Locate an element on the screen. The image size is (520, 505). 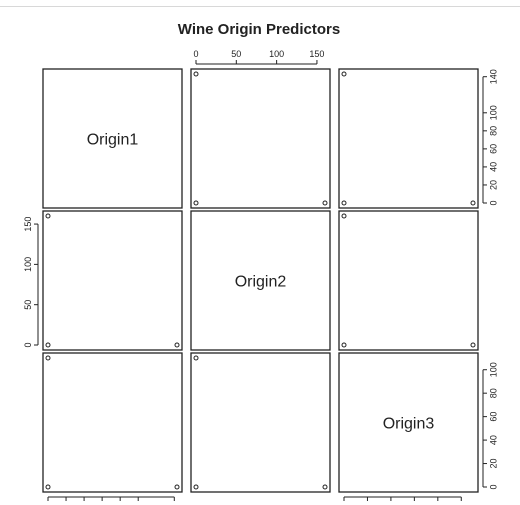
y-tick-label-origin1-100: 100 is located at coordinates (493, 112).